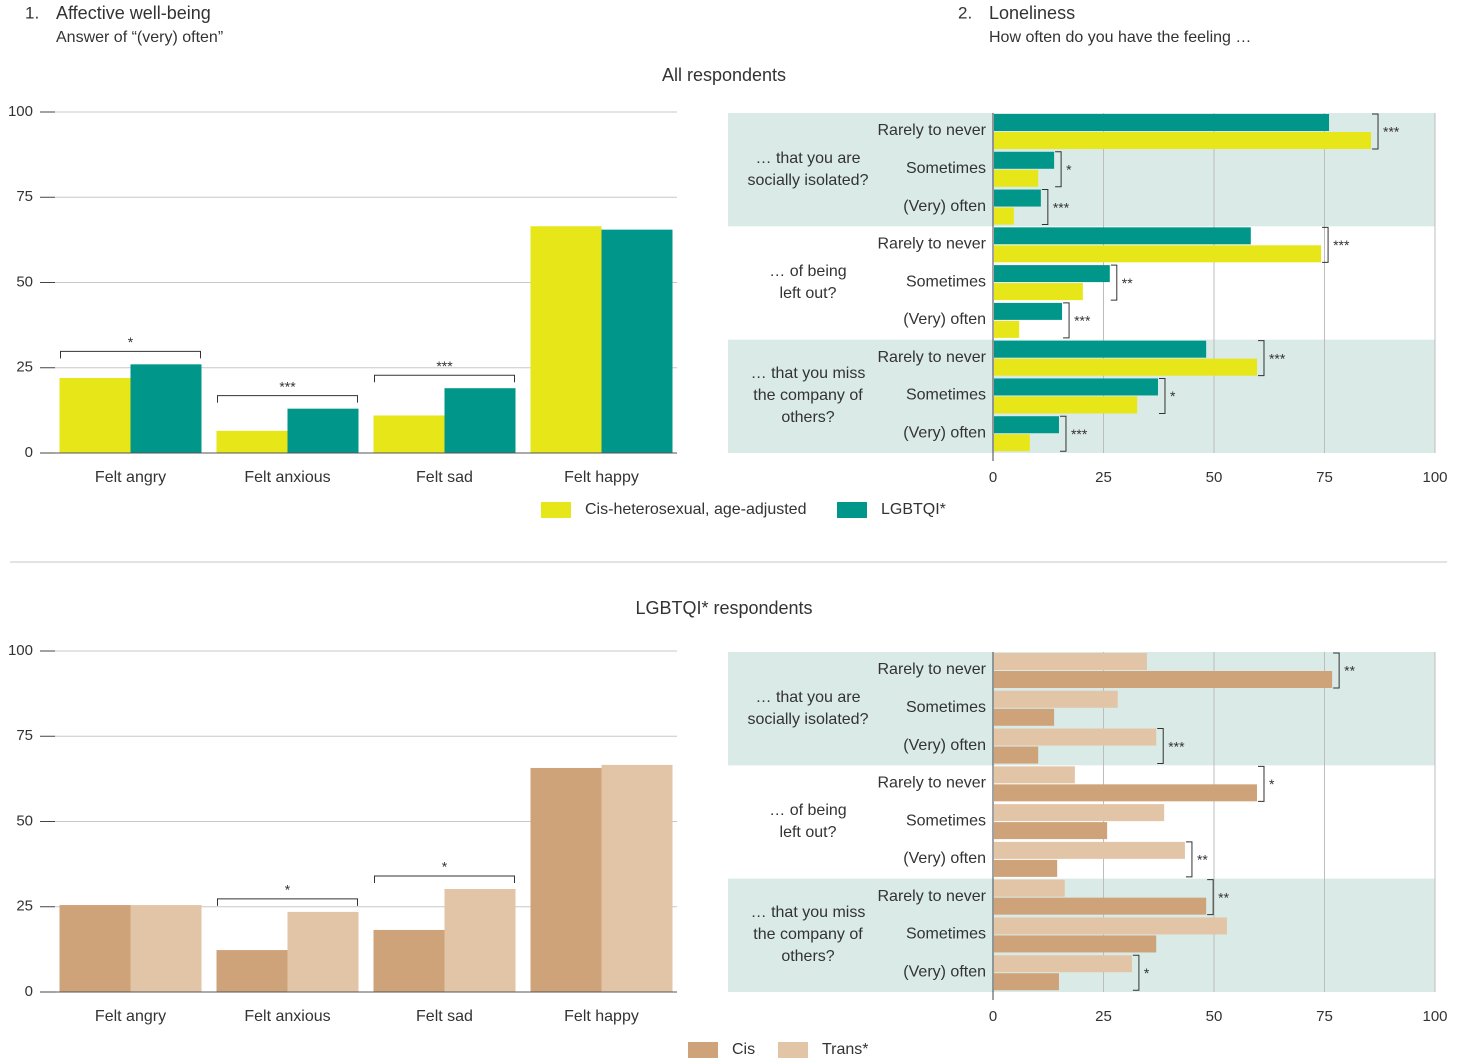 Image resolution: width=1463 pixels, height=1060 pixels. What do you see at coordinates (133, 13) in the screenshot?
I see `panel-title: Affective well-being` at bounding box center [133, 13].